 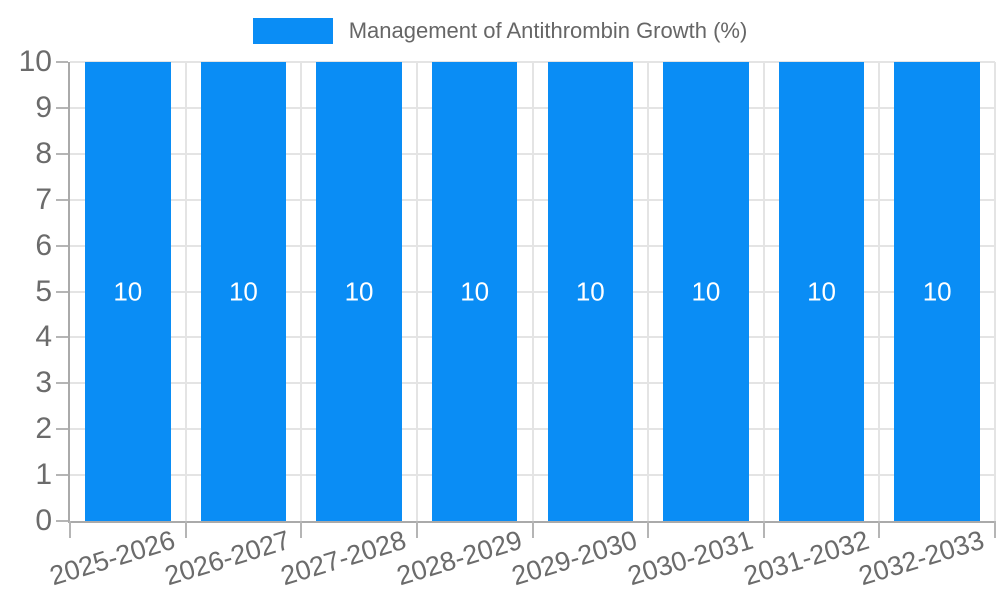 I want to click on legend-item: Management of Antithrombin Growth (%), so click(x=500, y=31).